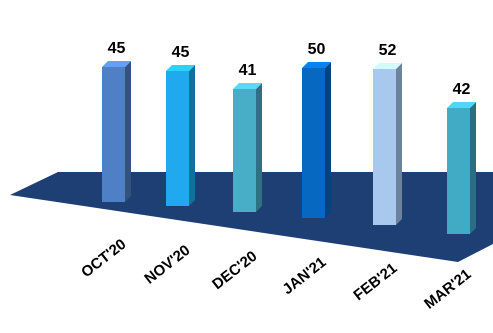 This screenshot has height=333, width=493. What do you see at coordinates (462, 89) in the screenshot?
I see `data-label: 42` at bounding box center [462, 89].